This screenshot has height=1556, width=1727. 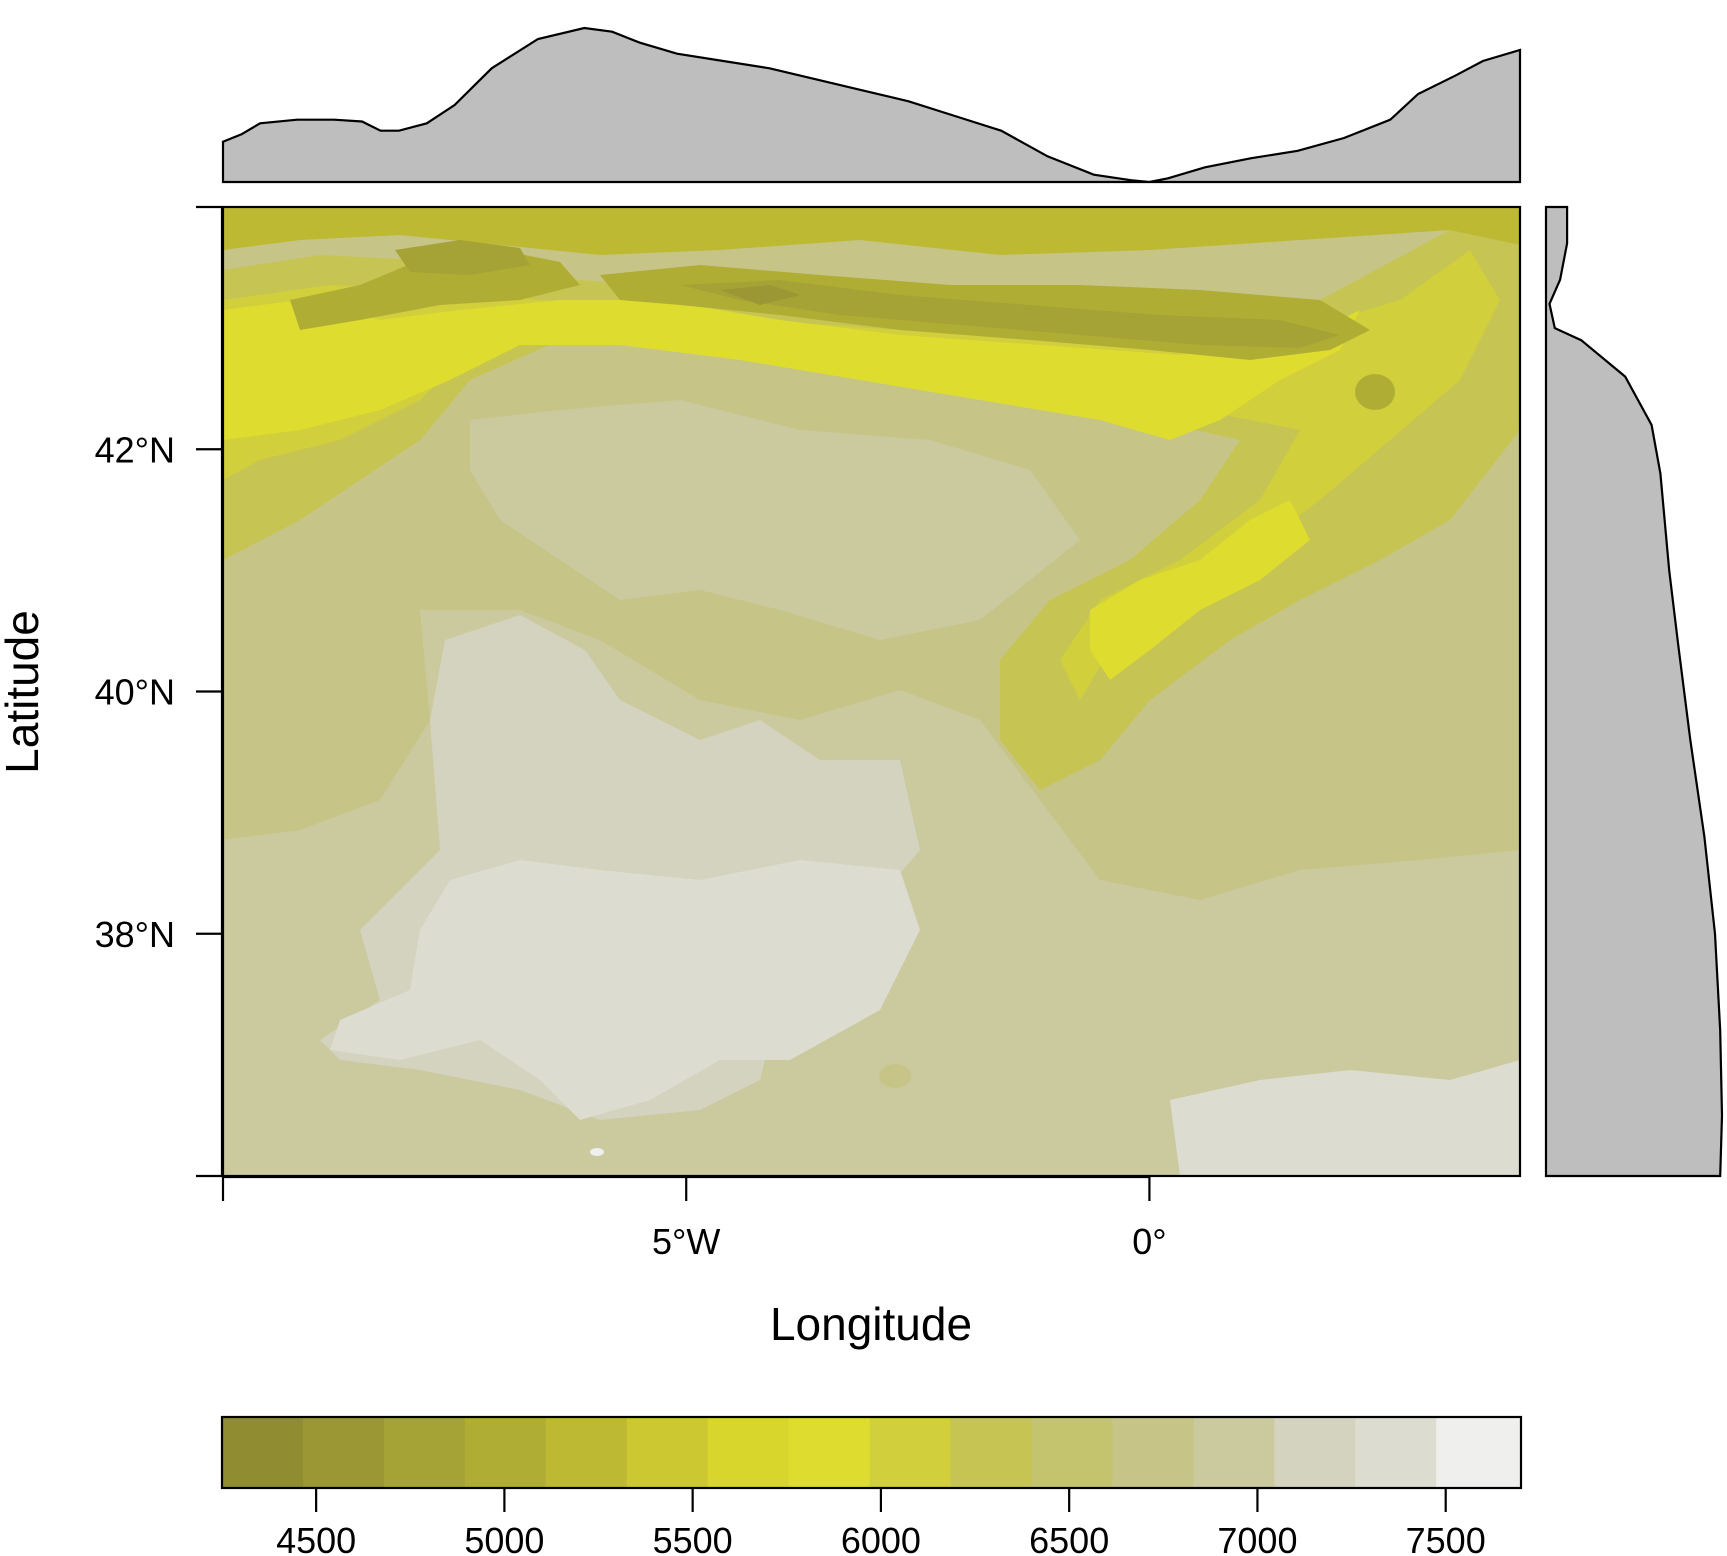 I want to click on colorbar-cells, so click(x=872, y=1452).